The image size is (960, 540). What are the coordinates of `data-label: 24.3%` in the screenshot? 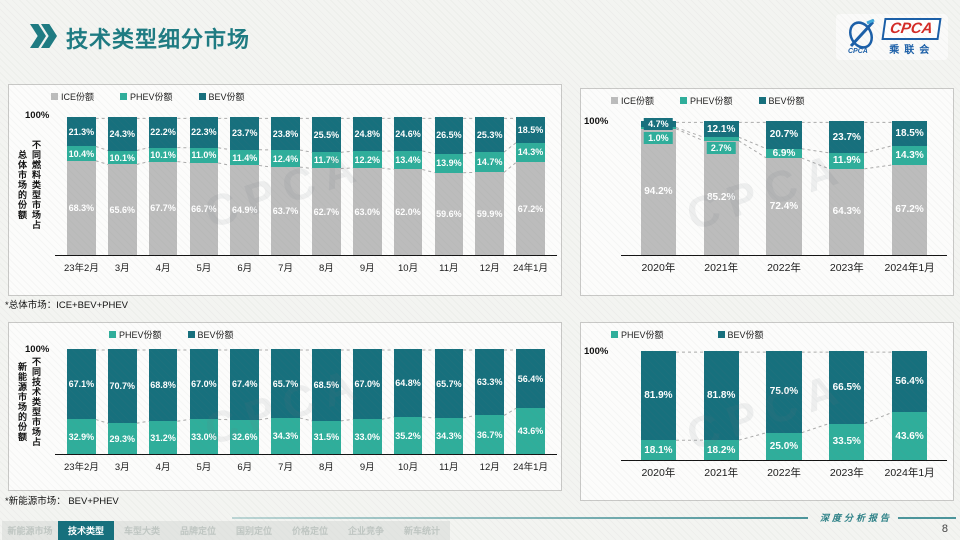 It's located at (122, 133).